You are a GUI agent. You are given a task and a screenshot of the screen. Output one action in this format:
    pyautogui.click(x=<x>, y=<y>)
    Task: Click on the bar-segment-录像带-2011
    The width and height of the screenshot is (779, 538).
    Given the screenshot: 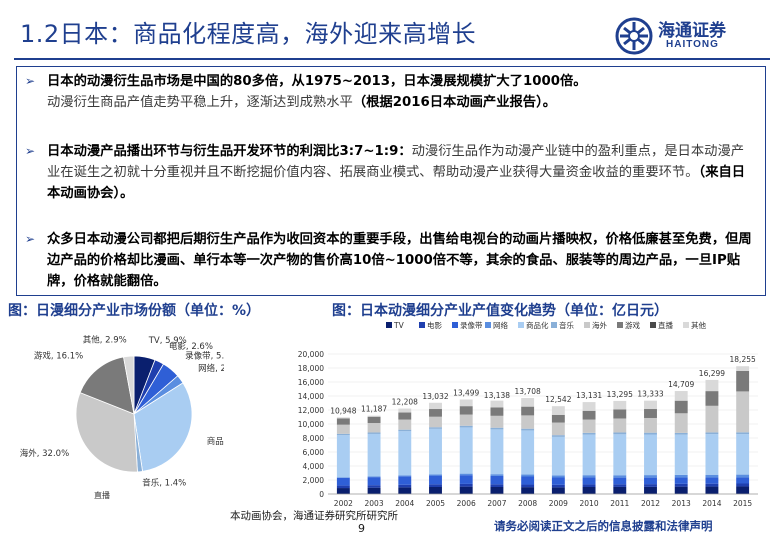 What is the action you would take?
    pyautogui.click(x=620, y=481)
    